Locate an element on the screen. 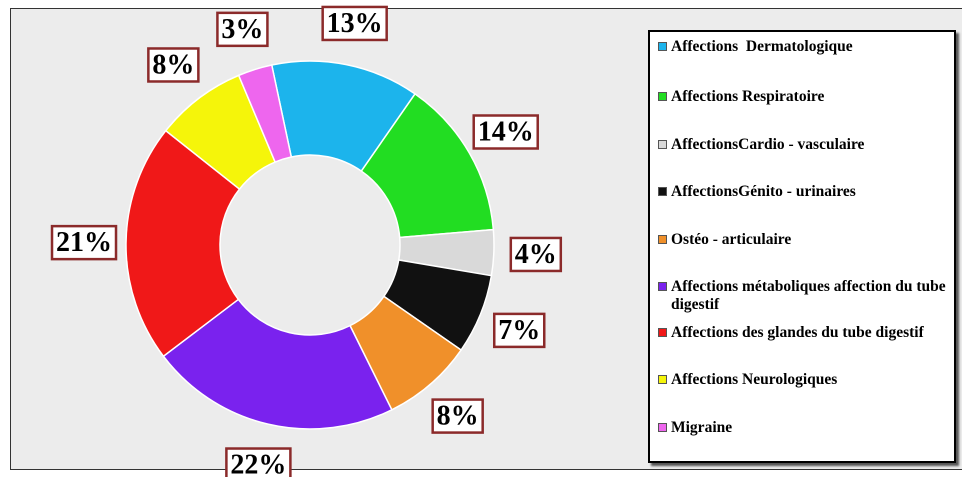 This screenshot has width=963, height=477. legend-item: AffectionsGénito - urinaires is located at coordinates (810, 192).